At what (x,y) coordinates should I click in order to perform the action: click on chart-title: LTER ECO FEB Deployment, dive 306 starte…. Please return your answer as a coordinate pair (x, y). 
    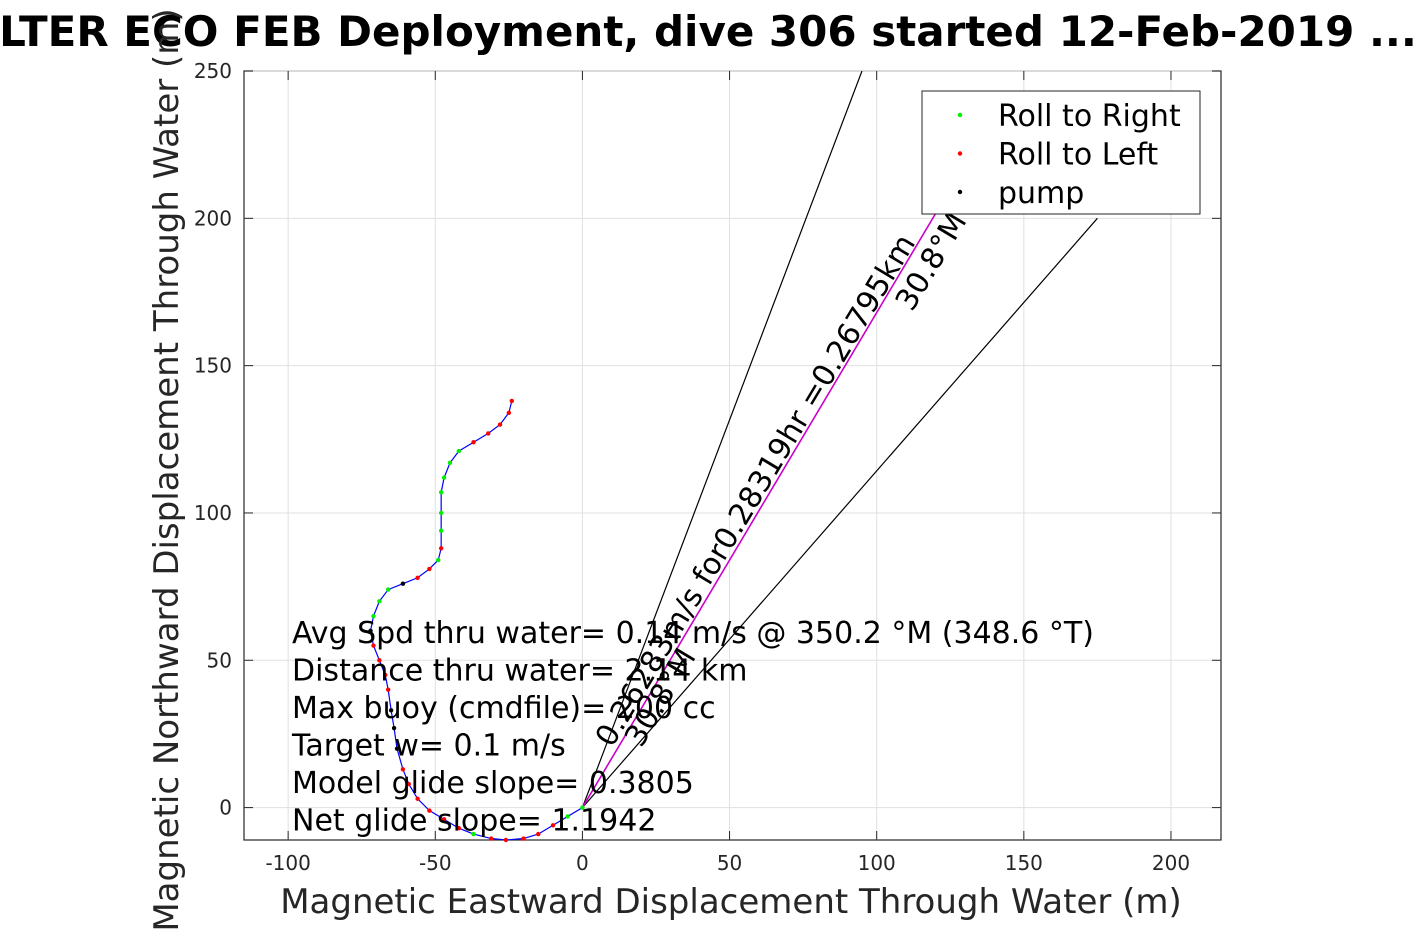
    Looking at the image, I should click on (708, 31).